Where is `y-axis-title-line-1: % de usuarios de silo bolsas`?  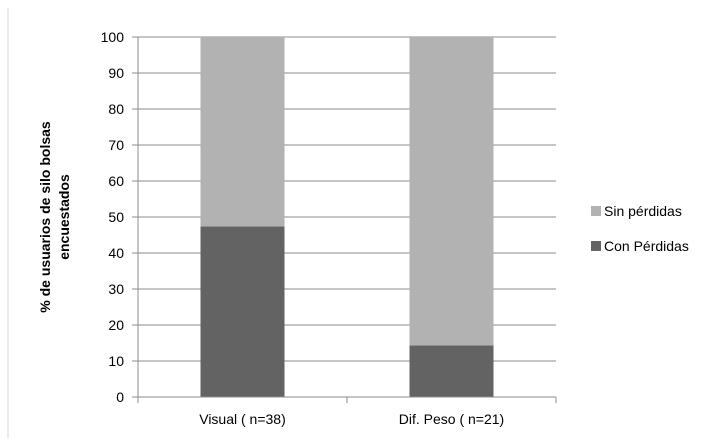 y-axis-title-line-1: % de usuarios de silo bolsas is located at coordinates (45, 217).